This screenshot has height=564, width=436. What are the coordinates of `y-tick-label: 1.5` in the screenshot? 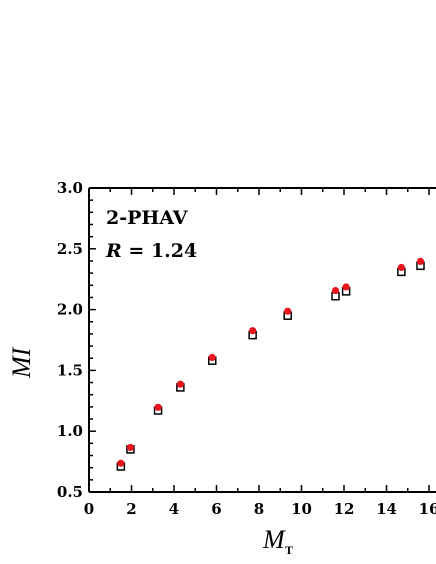 It's located at (70, 370).